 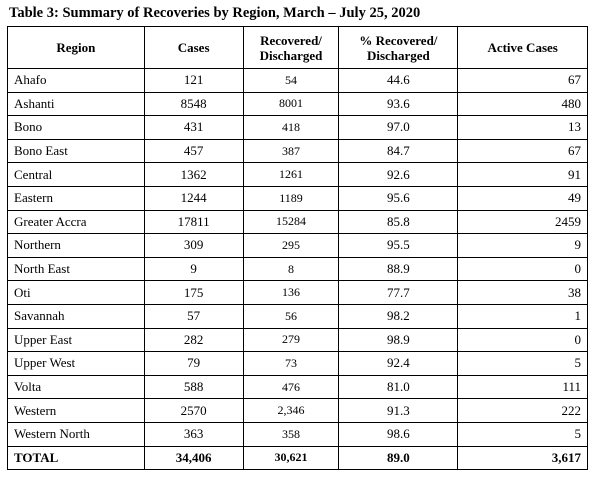 What do you see at coordinates (76, 387) in the screenshot?
I see `table-cell: Volta` at bounding box center [76, 387].